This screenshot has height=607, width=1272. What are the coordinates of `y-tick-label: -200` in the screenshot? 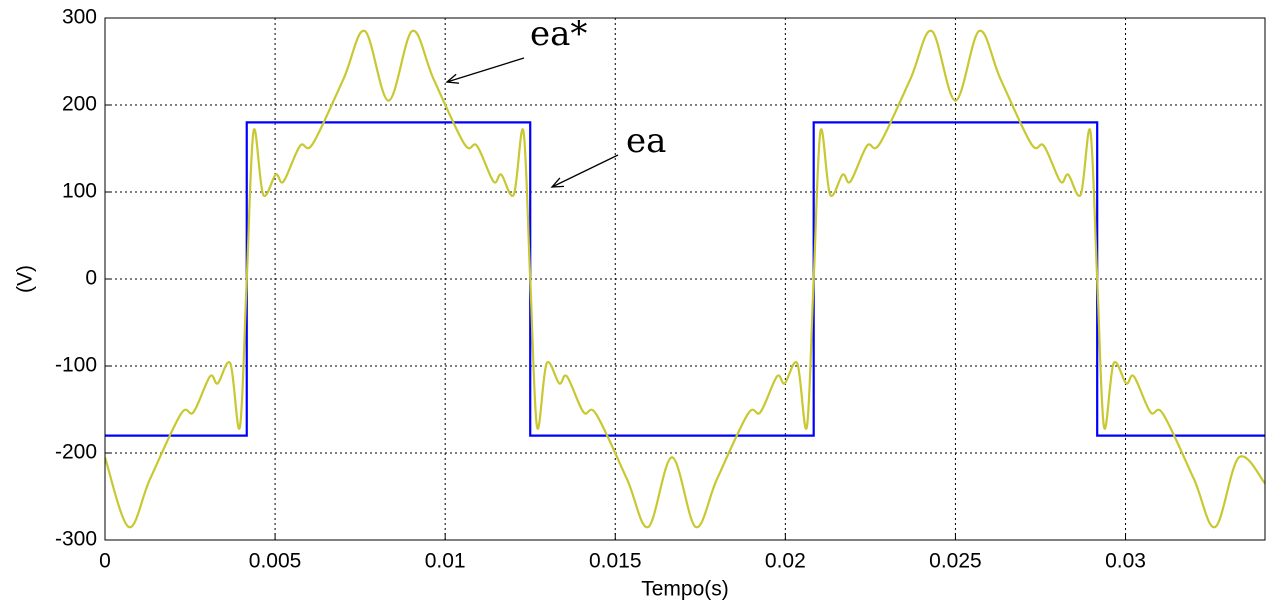 It's located at (76, 452).